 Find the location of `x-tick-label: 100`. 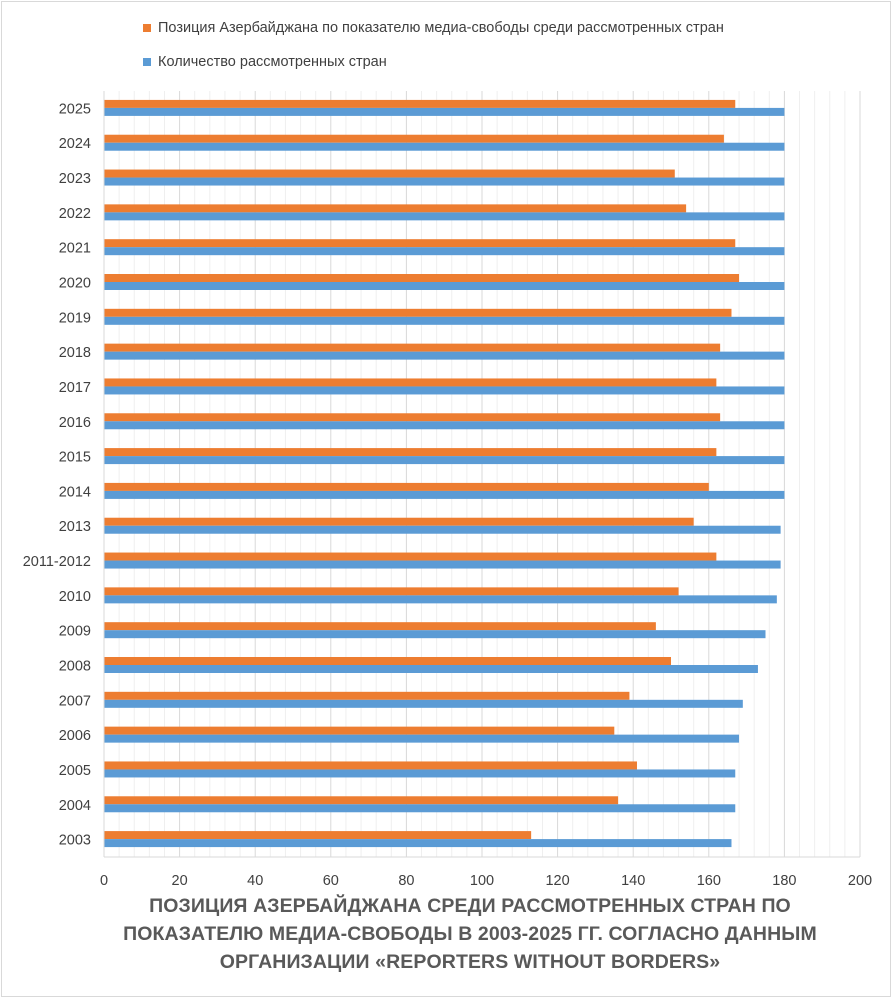

x-tick-label: 100 is located at coordinates (482, 881).